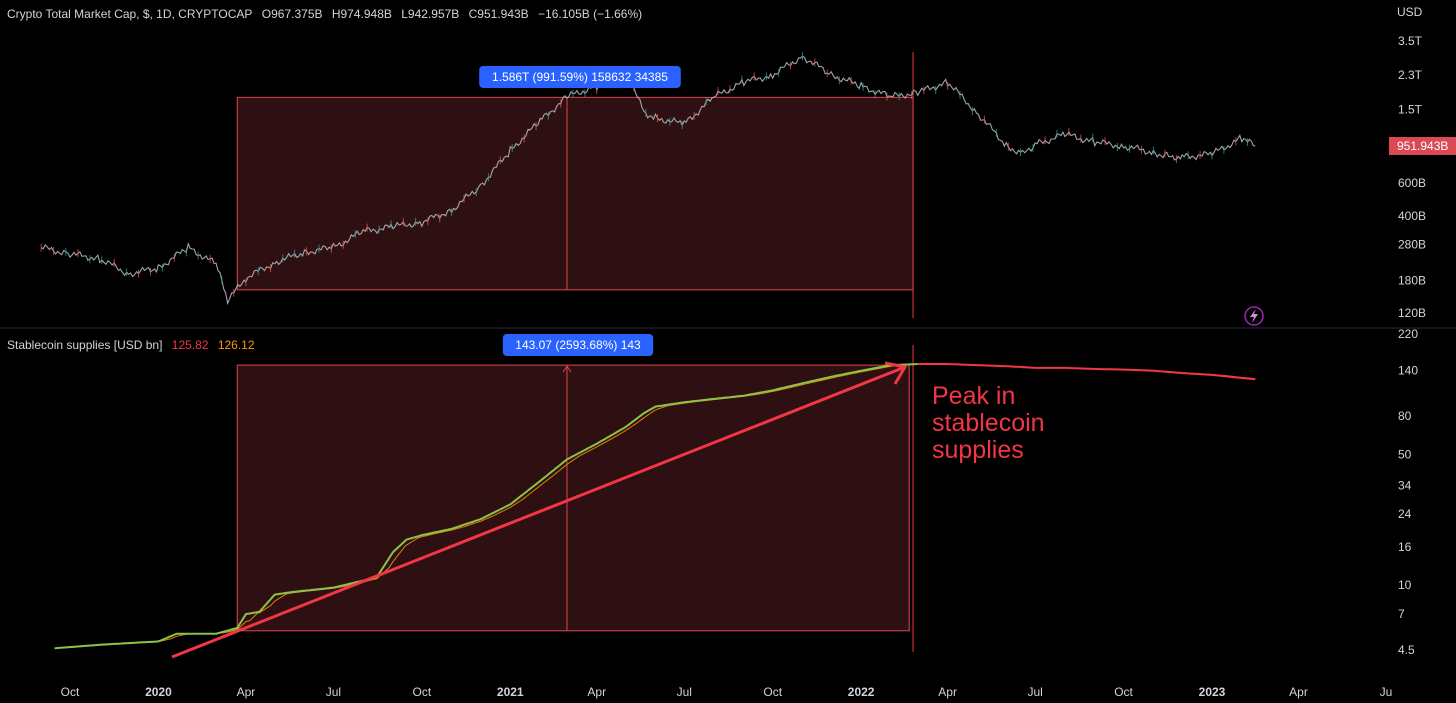 This screenshot has height=703, width=1456. What do you see at coordinates (1406, 650) in the screenshot?
I see `y-tick-bottom: 4.5` at bounding box center [1406, 650].